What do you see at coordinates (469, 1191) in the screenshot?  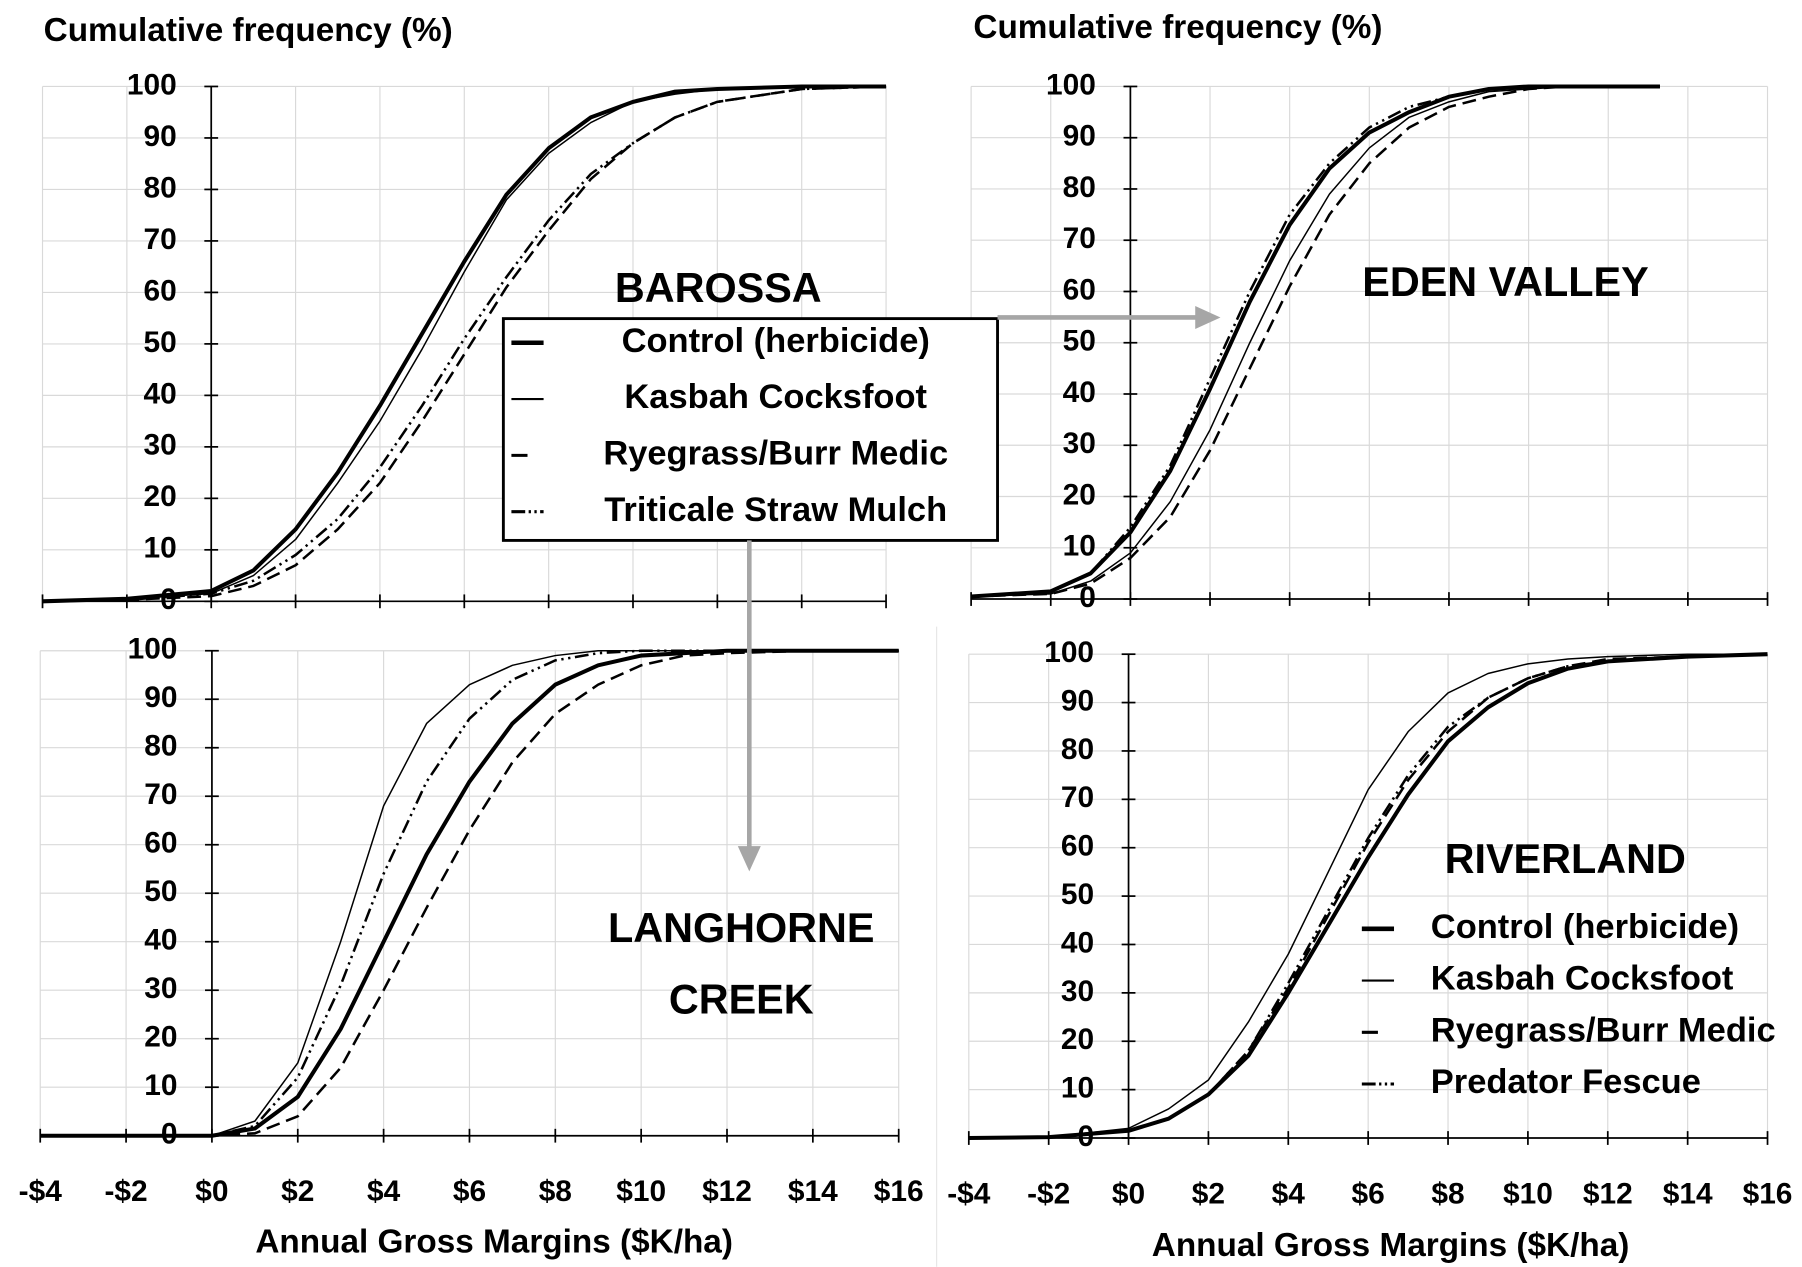 I see `x-tick-label: $6` at bounding box center [469, 1191].